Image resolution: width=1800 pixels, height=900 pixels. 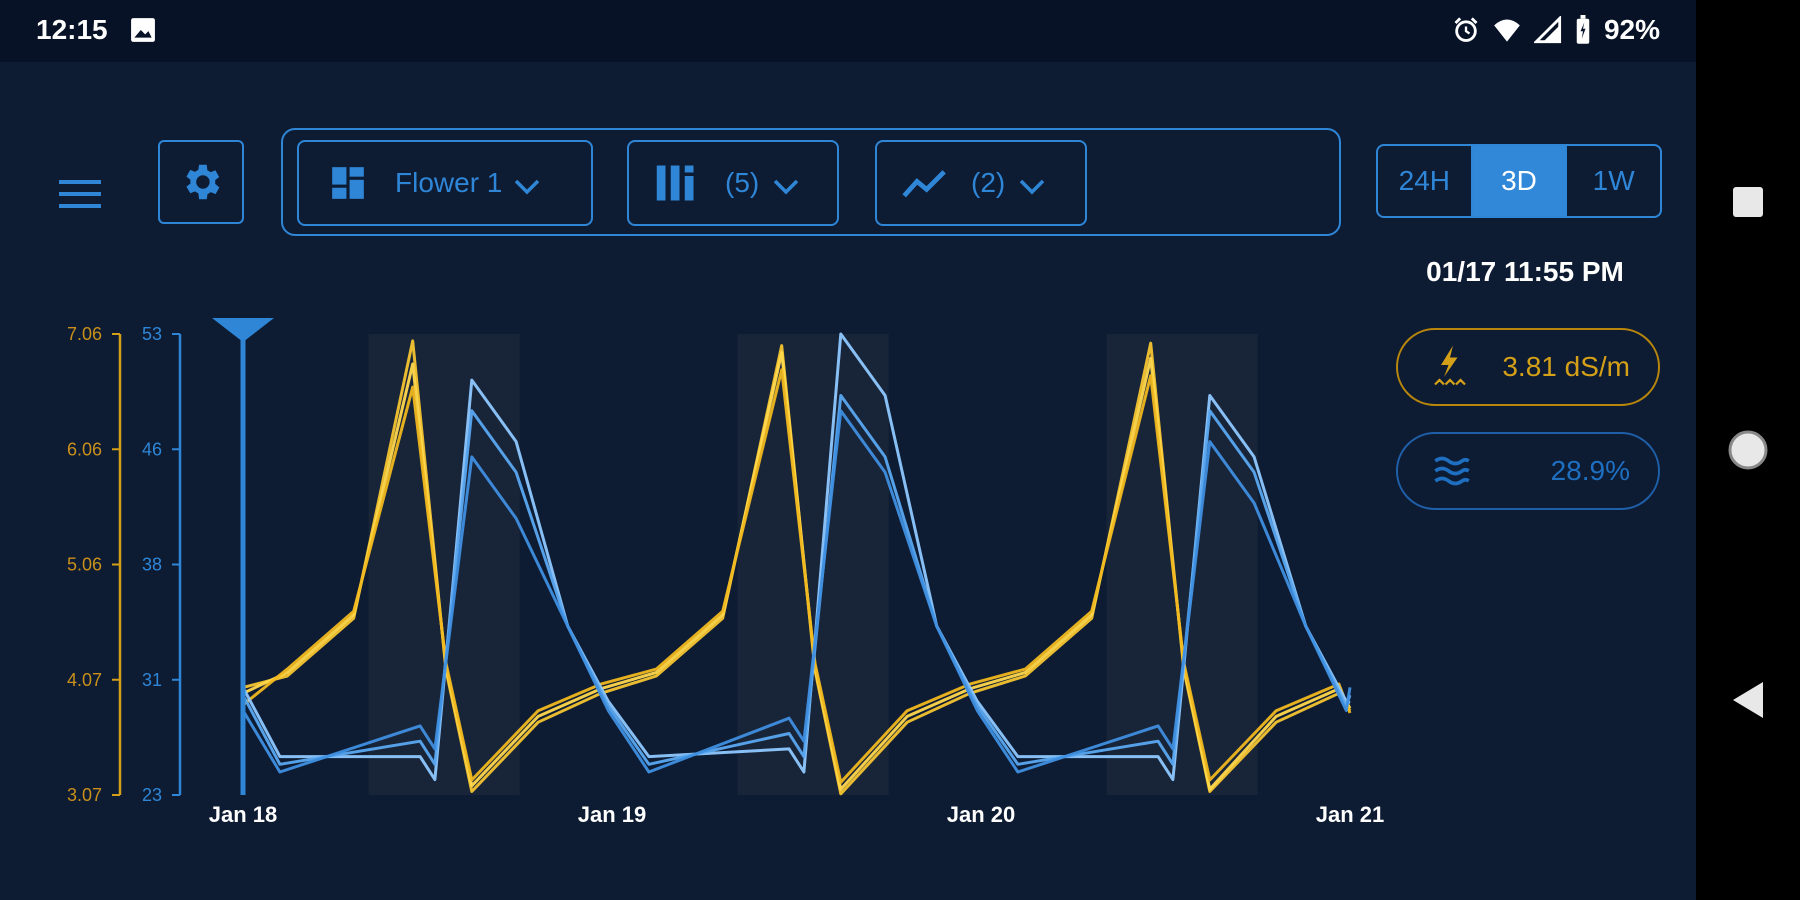 I want to click on trend-icon, so click(x=924, y=184).